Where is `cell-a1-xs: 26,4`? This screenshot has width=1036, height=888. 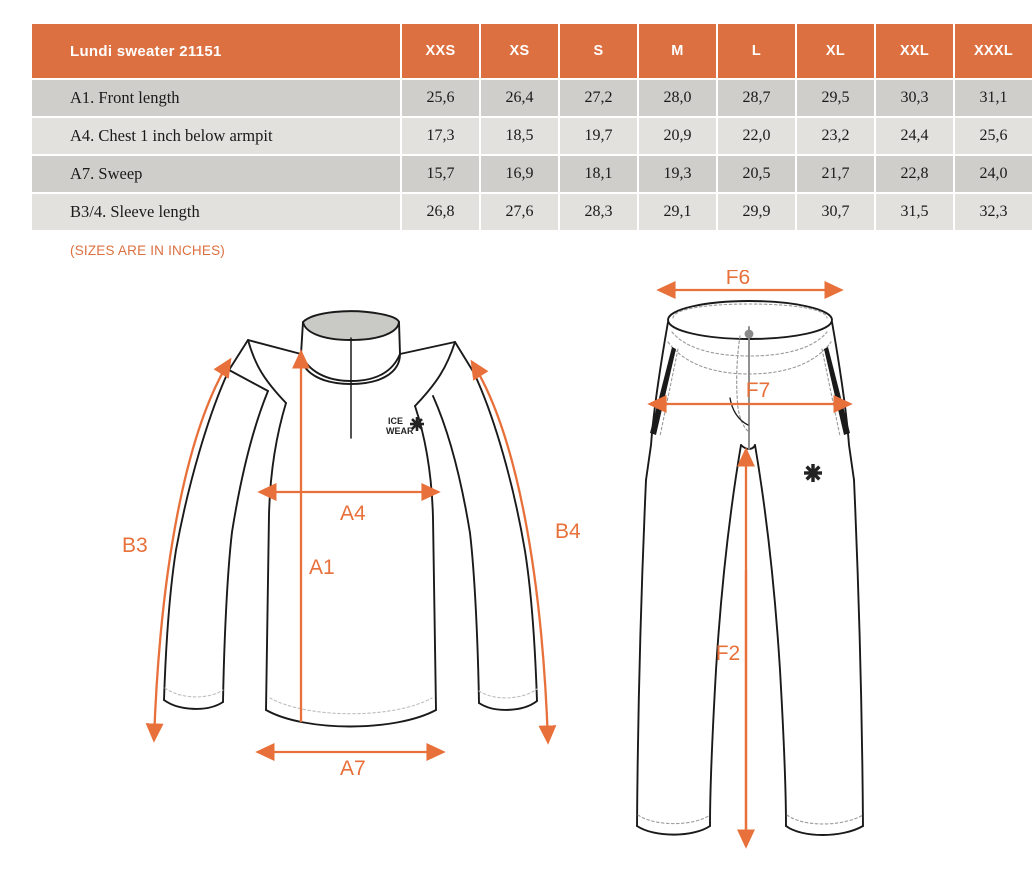
cell-a1-xs: 26,4 is located at coordinates (519, 98).